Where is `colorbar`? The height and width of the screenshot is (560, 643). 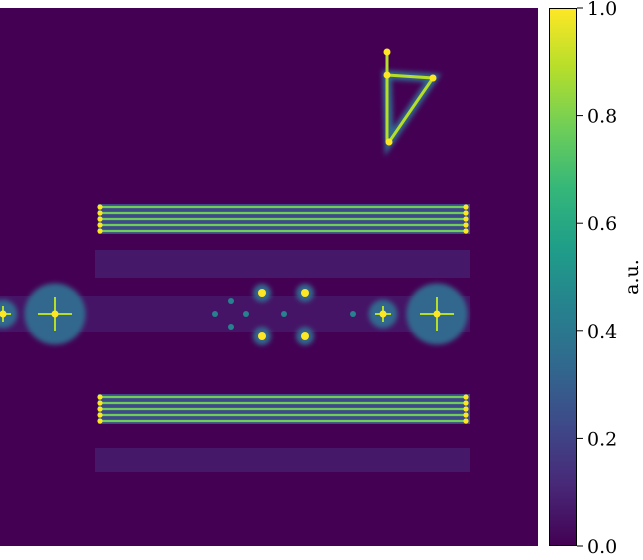 colorbar is located at coordinates (563, 277).